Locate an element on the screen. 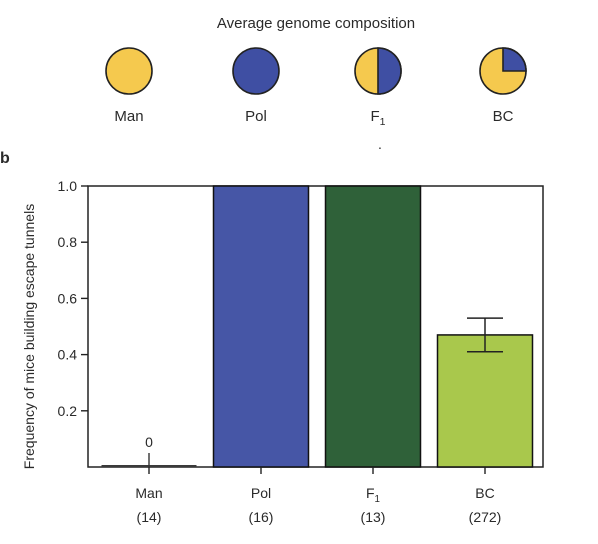 The height and width of the screenshot is (544, 598). bar-f is located at coordinates (373, 326).